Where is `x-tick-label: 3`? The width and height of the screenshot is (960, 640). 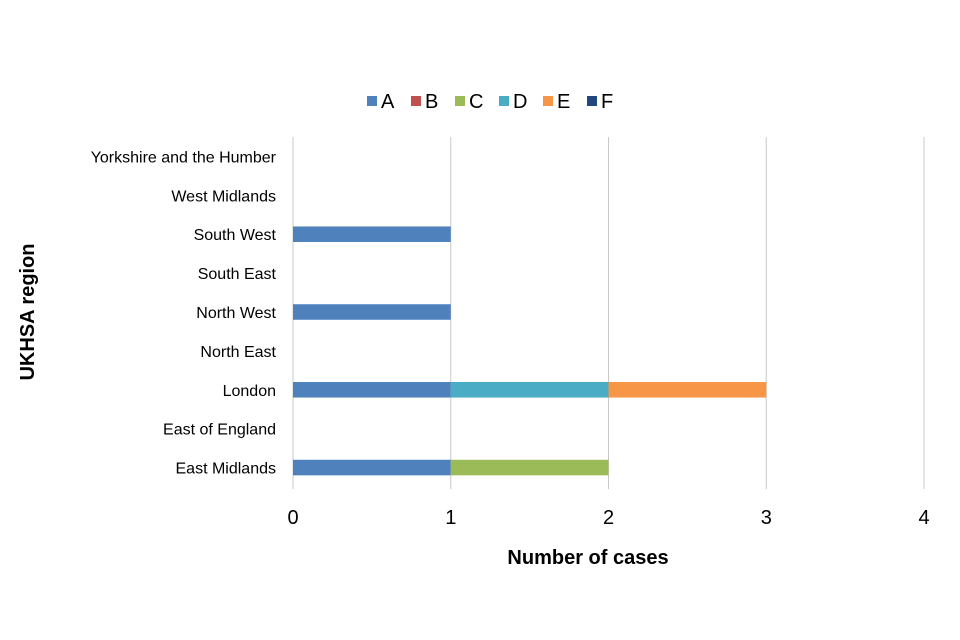
x-tick-label: 3 is located at coordinates (766, 518).